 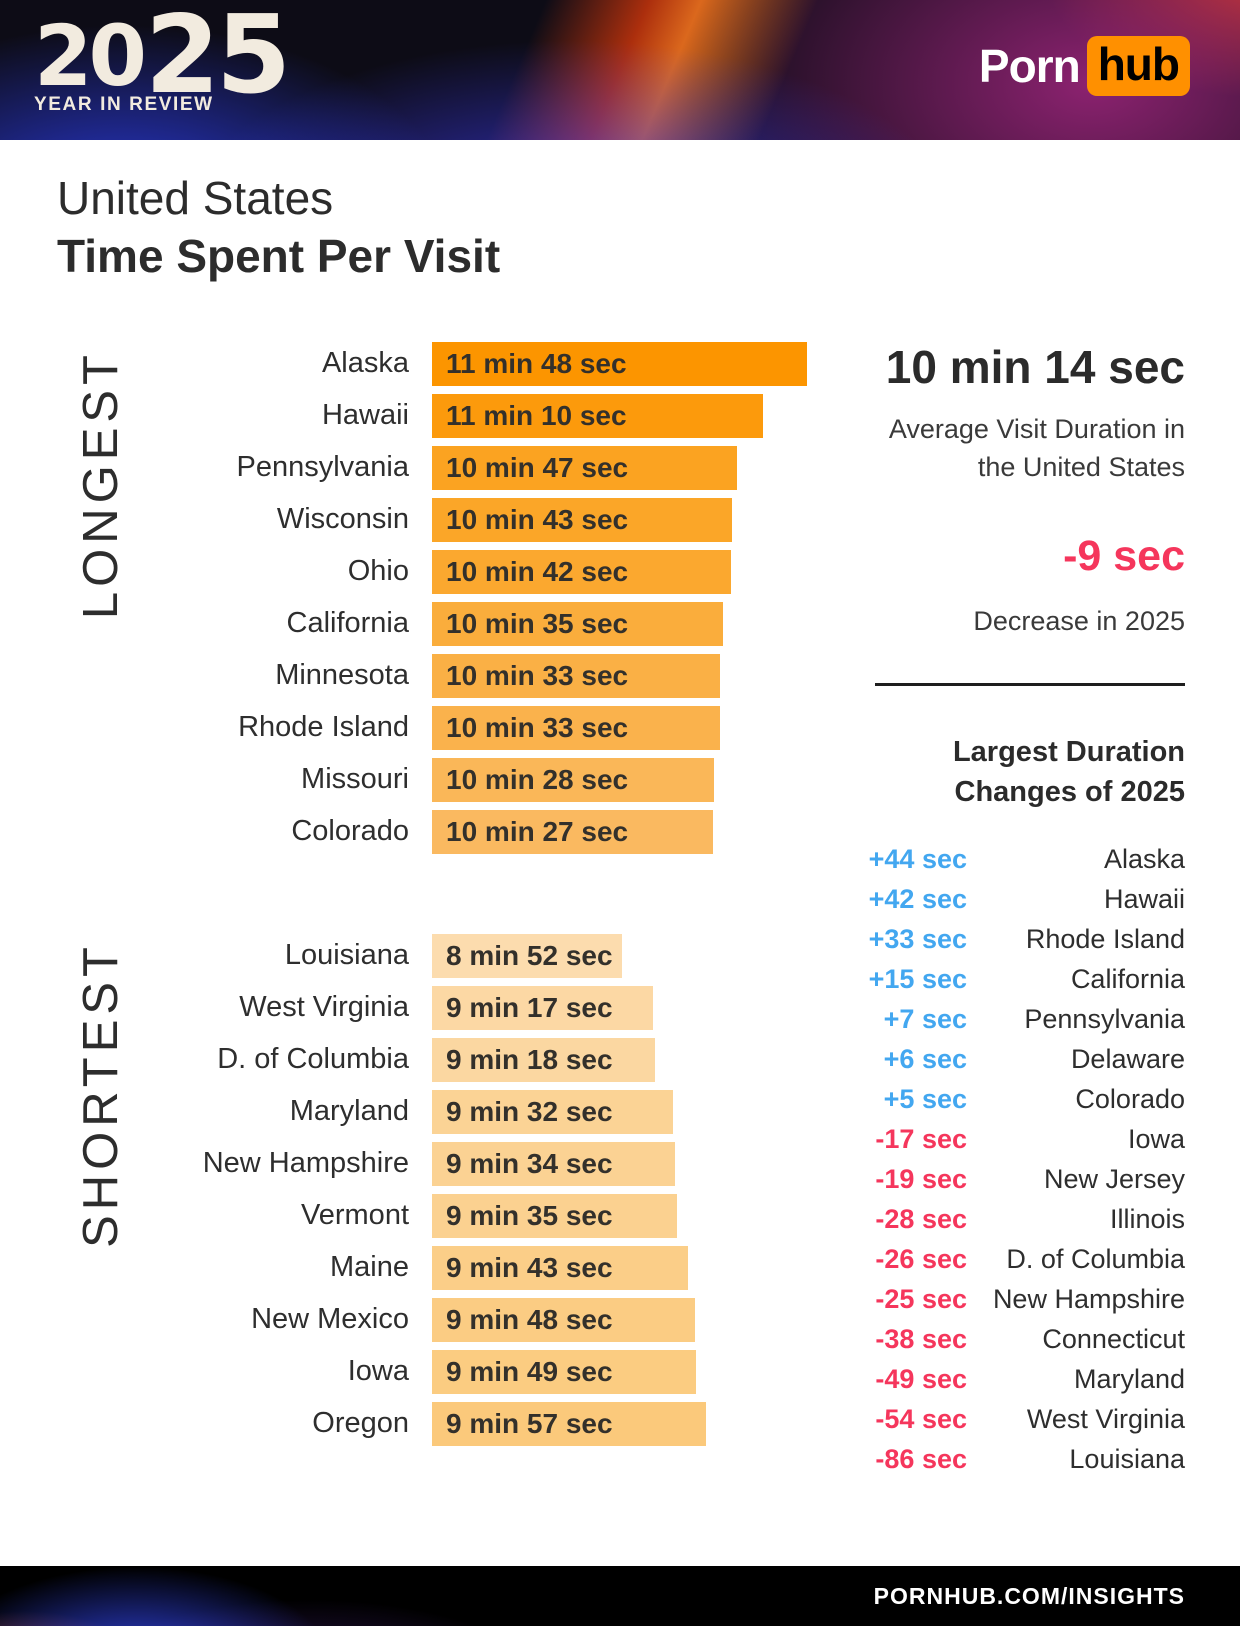 What do you see at coordinates (537, 571) in the screenshot?
I see `duration-value: 10 min 42 sec` at bounding box center [537, 571].